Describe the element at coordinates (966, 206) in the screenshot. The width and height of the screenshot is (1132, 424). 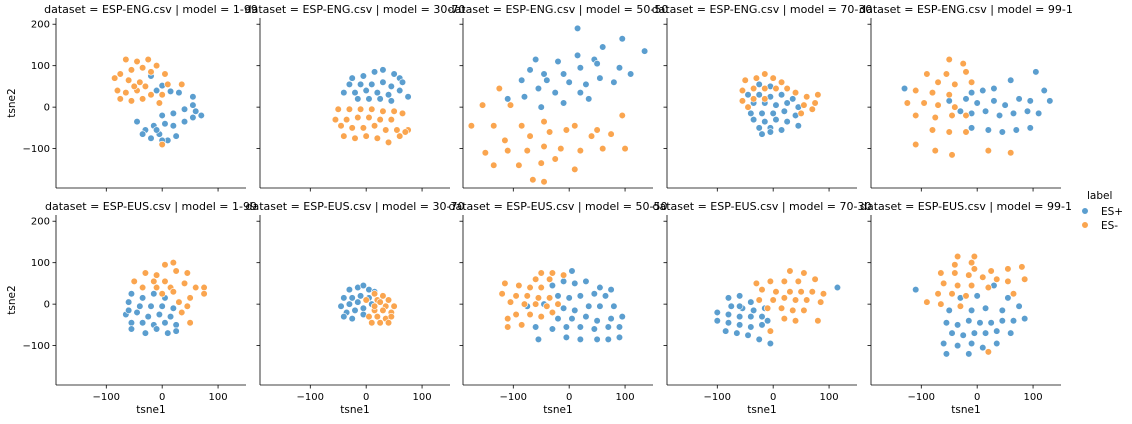
I see `panel-title: dataset = ESP-EUS.csv | model = 99-1` at that location.